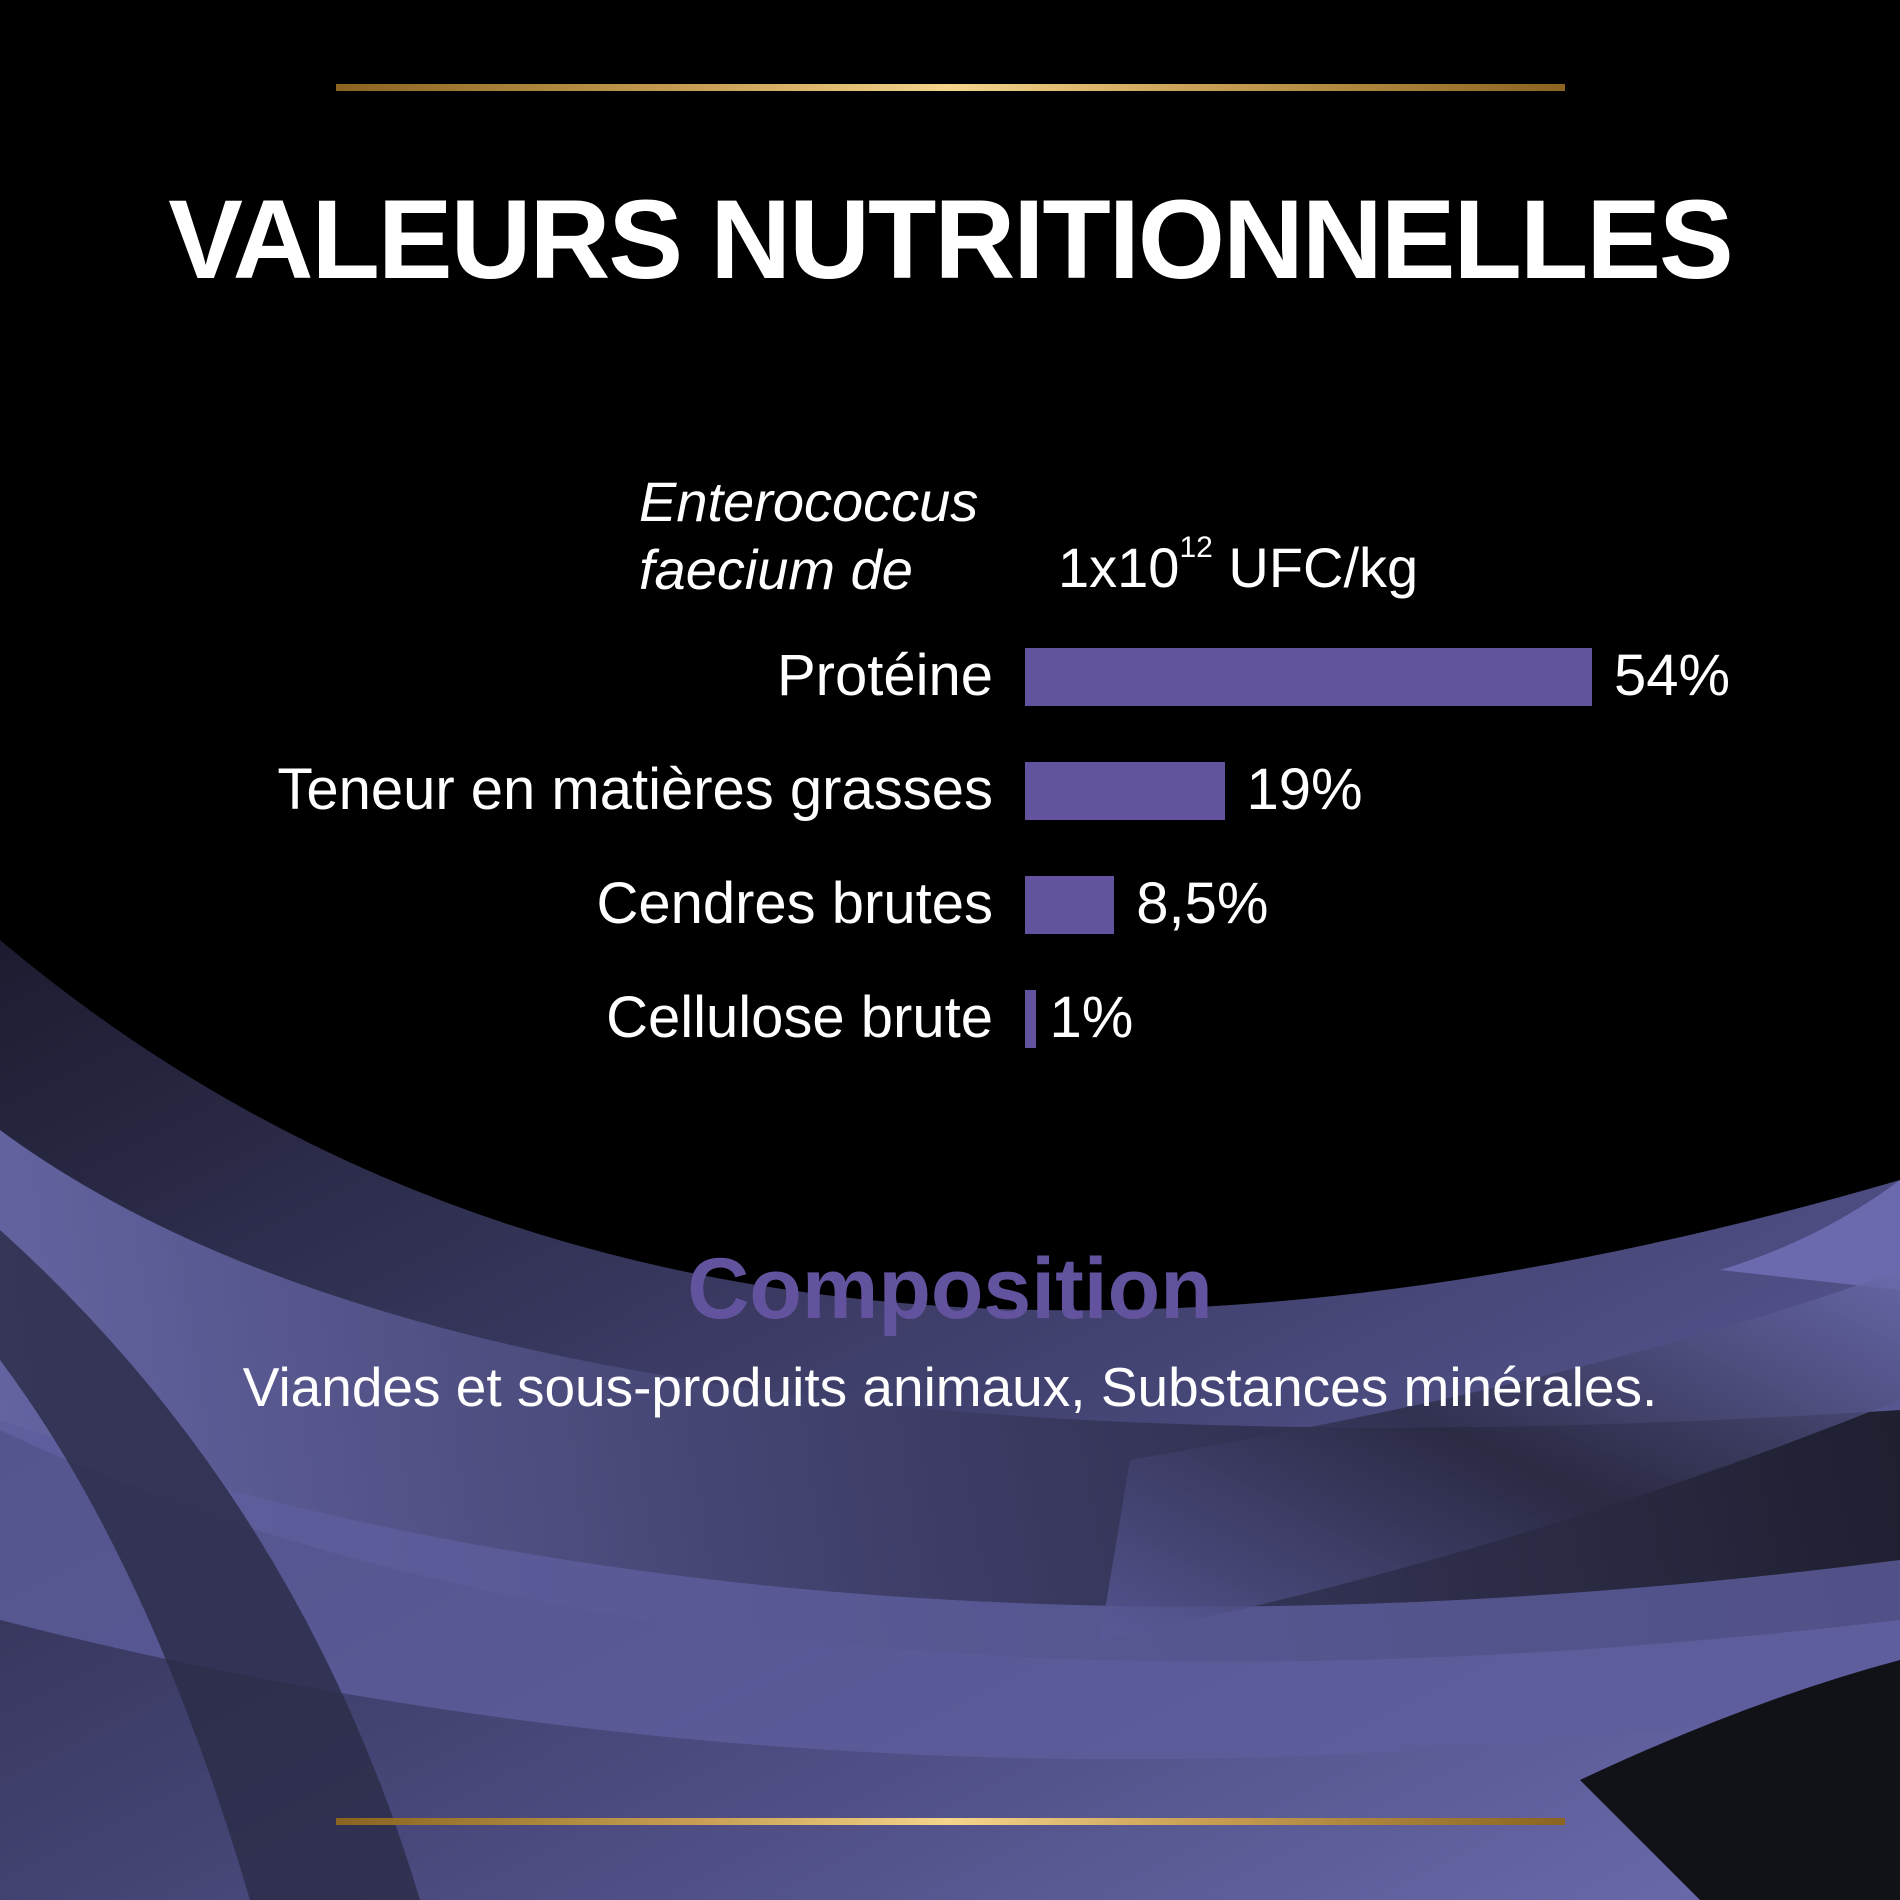 The height and width of the screenshot is (1900, 1900). Describe the element at coordinates (794, 903) in the screenshot. I see `bar-label: Cendres brutes` at that location.